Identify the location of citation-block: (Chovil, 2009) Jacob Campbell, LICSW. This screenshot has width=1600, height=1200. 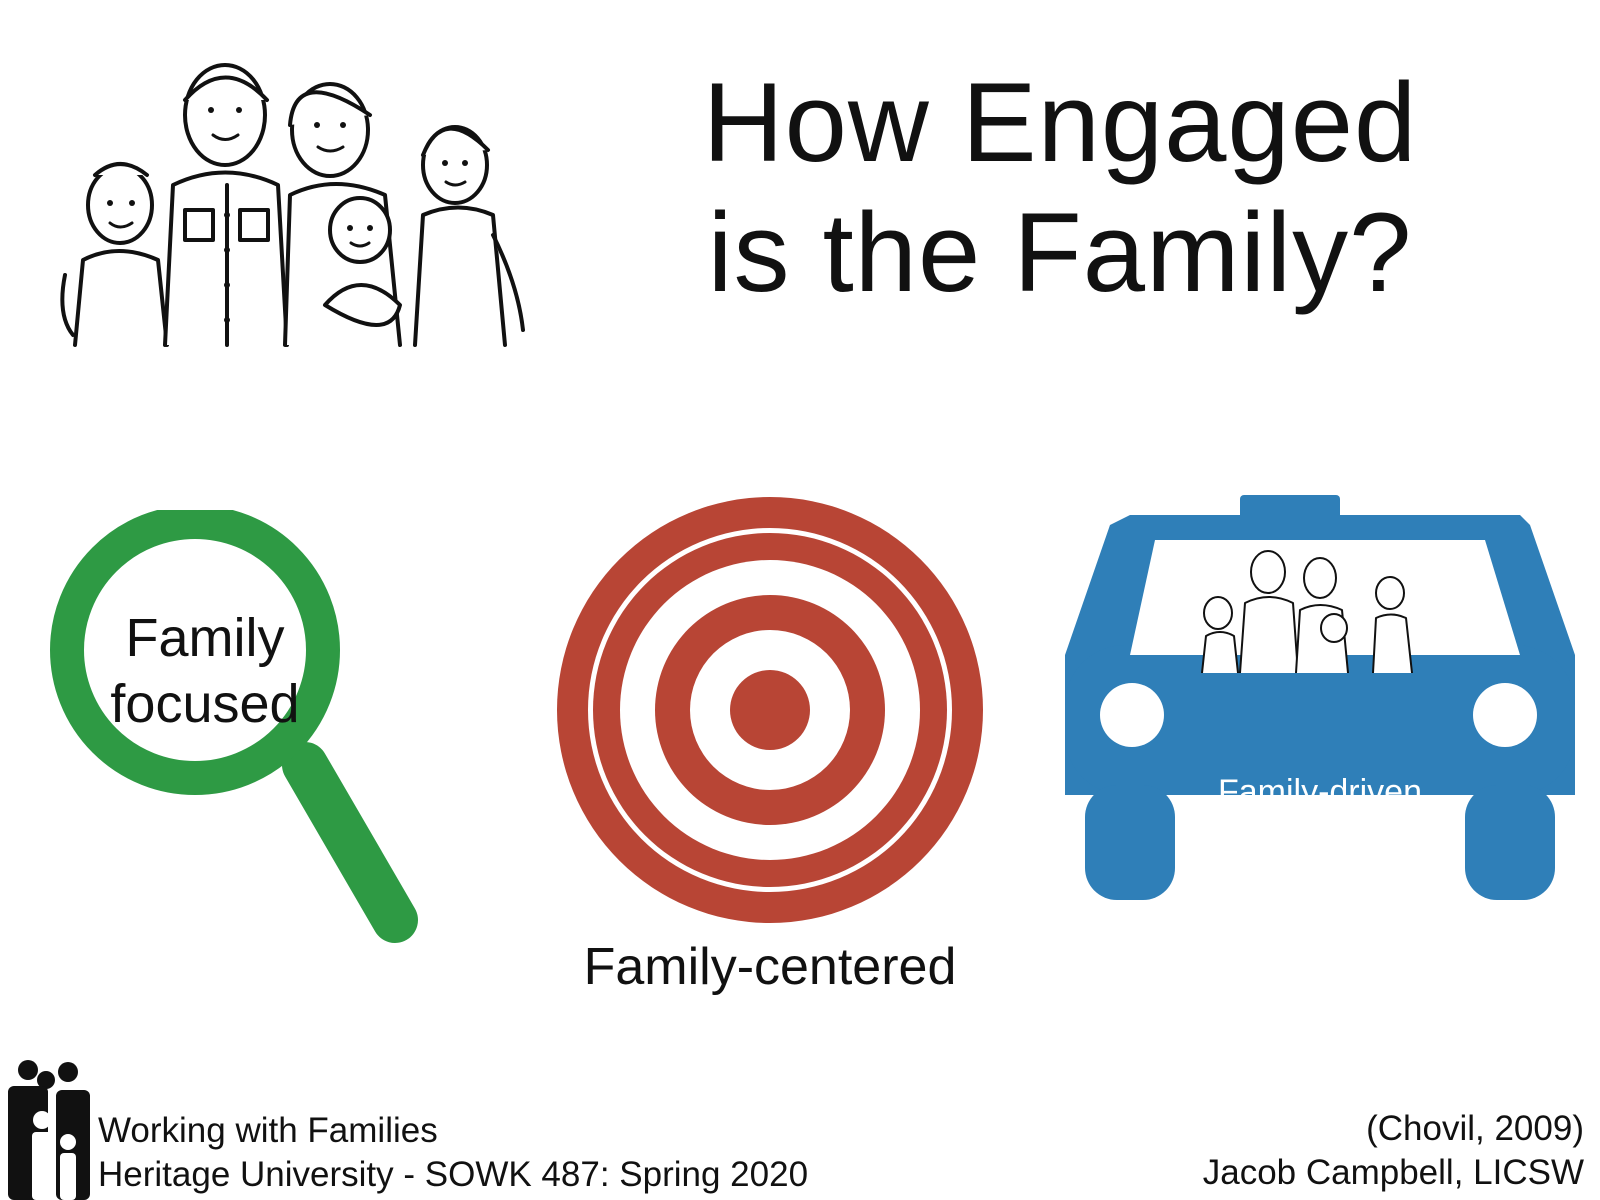
(1393, 1151).